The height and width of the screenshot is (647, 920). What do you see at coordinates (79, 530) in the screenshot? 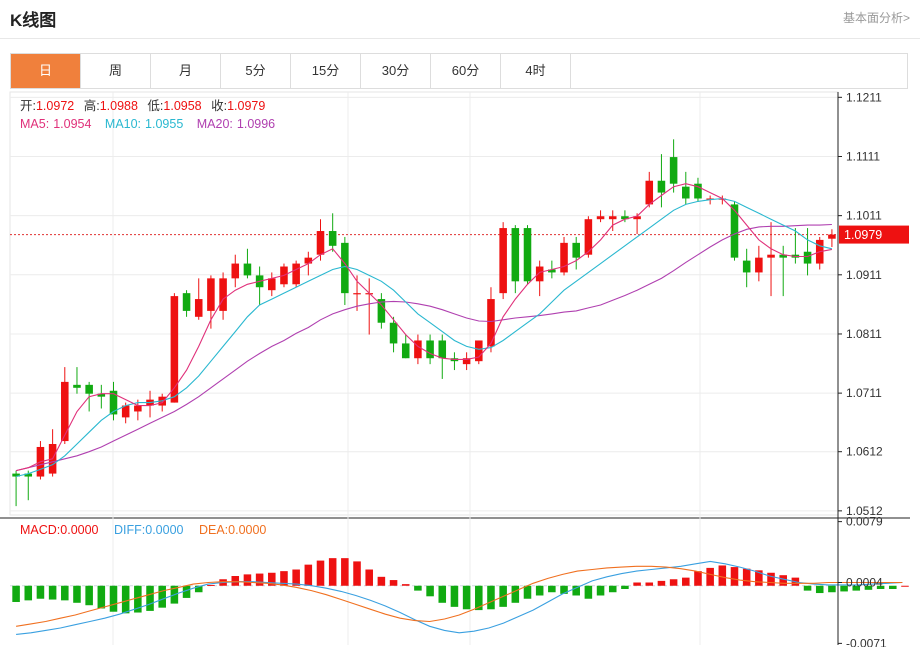
I see `macd-value: 0.0000` at bounding box center [79, 530].